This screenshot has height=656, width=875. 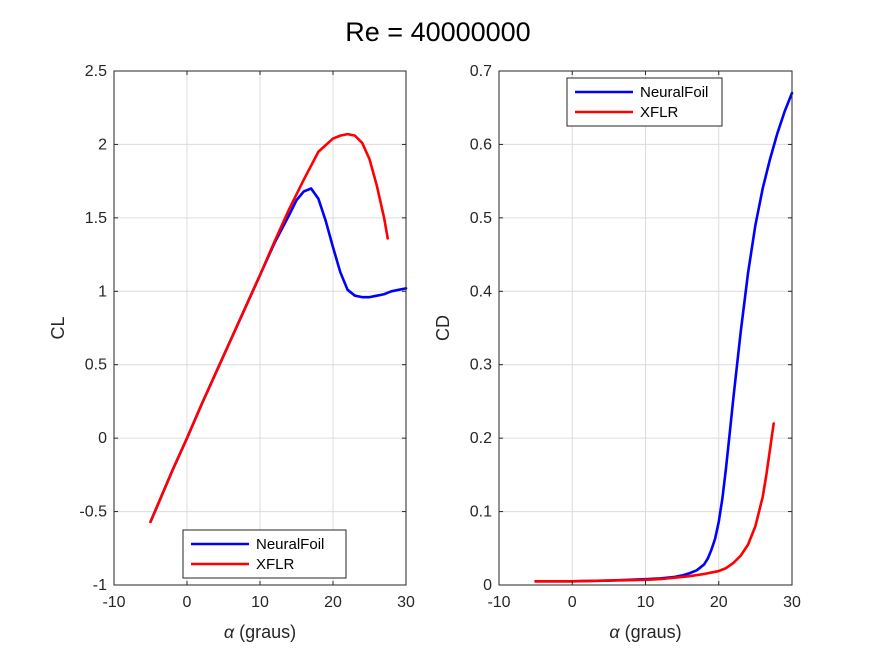 What do you see at coordinates (260, 602) in the screenshot?
I see `cl-xtick-label-2: 10` at bounding box center [260, 602].